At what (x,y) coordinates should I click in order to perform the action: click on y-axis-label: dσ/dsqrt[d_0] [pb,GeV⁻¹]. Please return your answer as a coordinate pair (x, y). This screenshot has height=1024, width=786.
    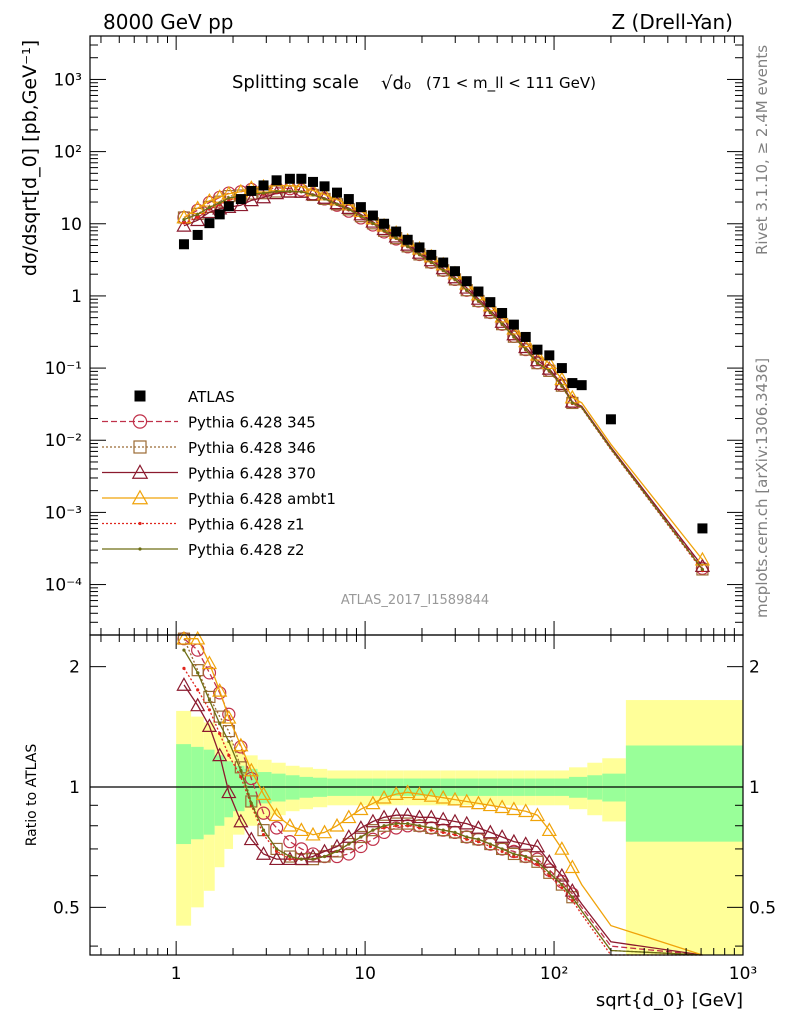
    Looking at the image, I should click on (30, 158).